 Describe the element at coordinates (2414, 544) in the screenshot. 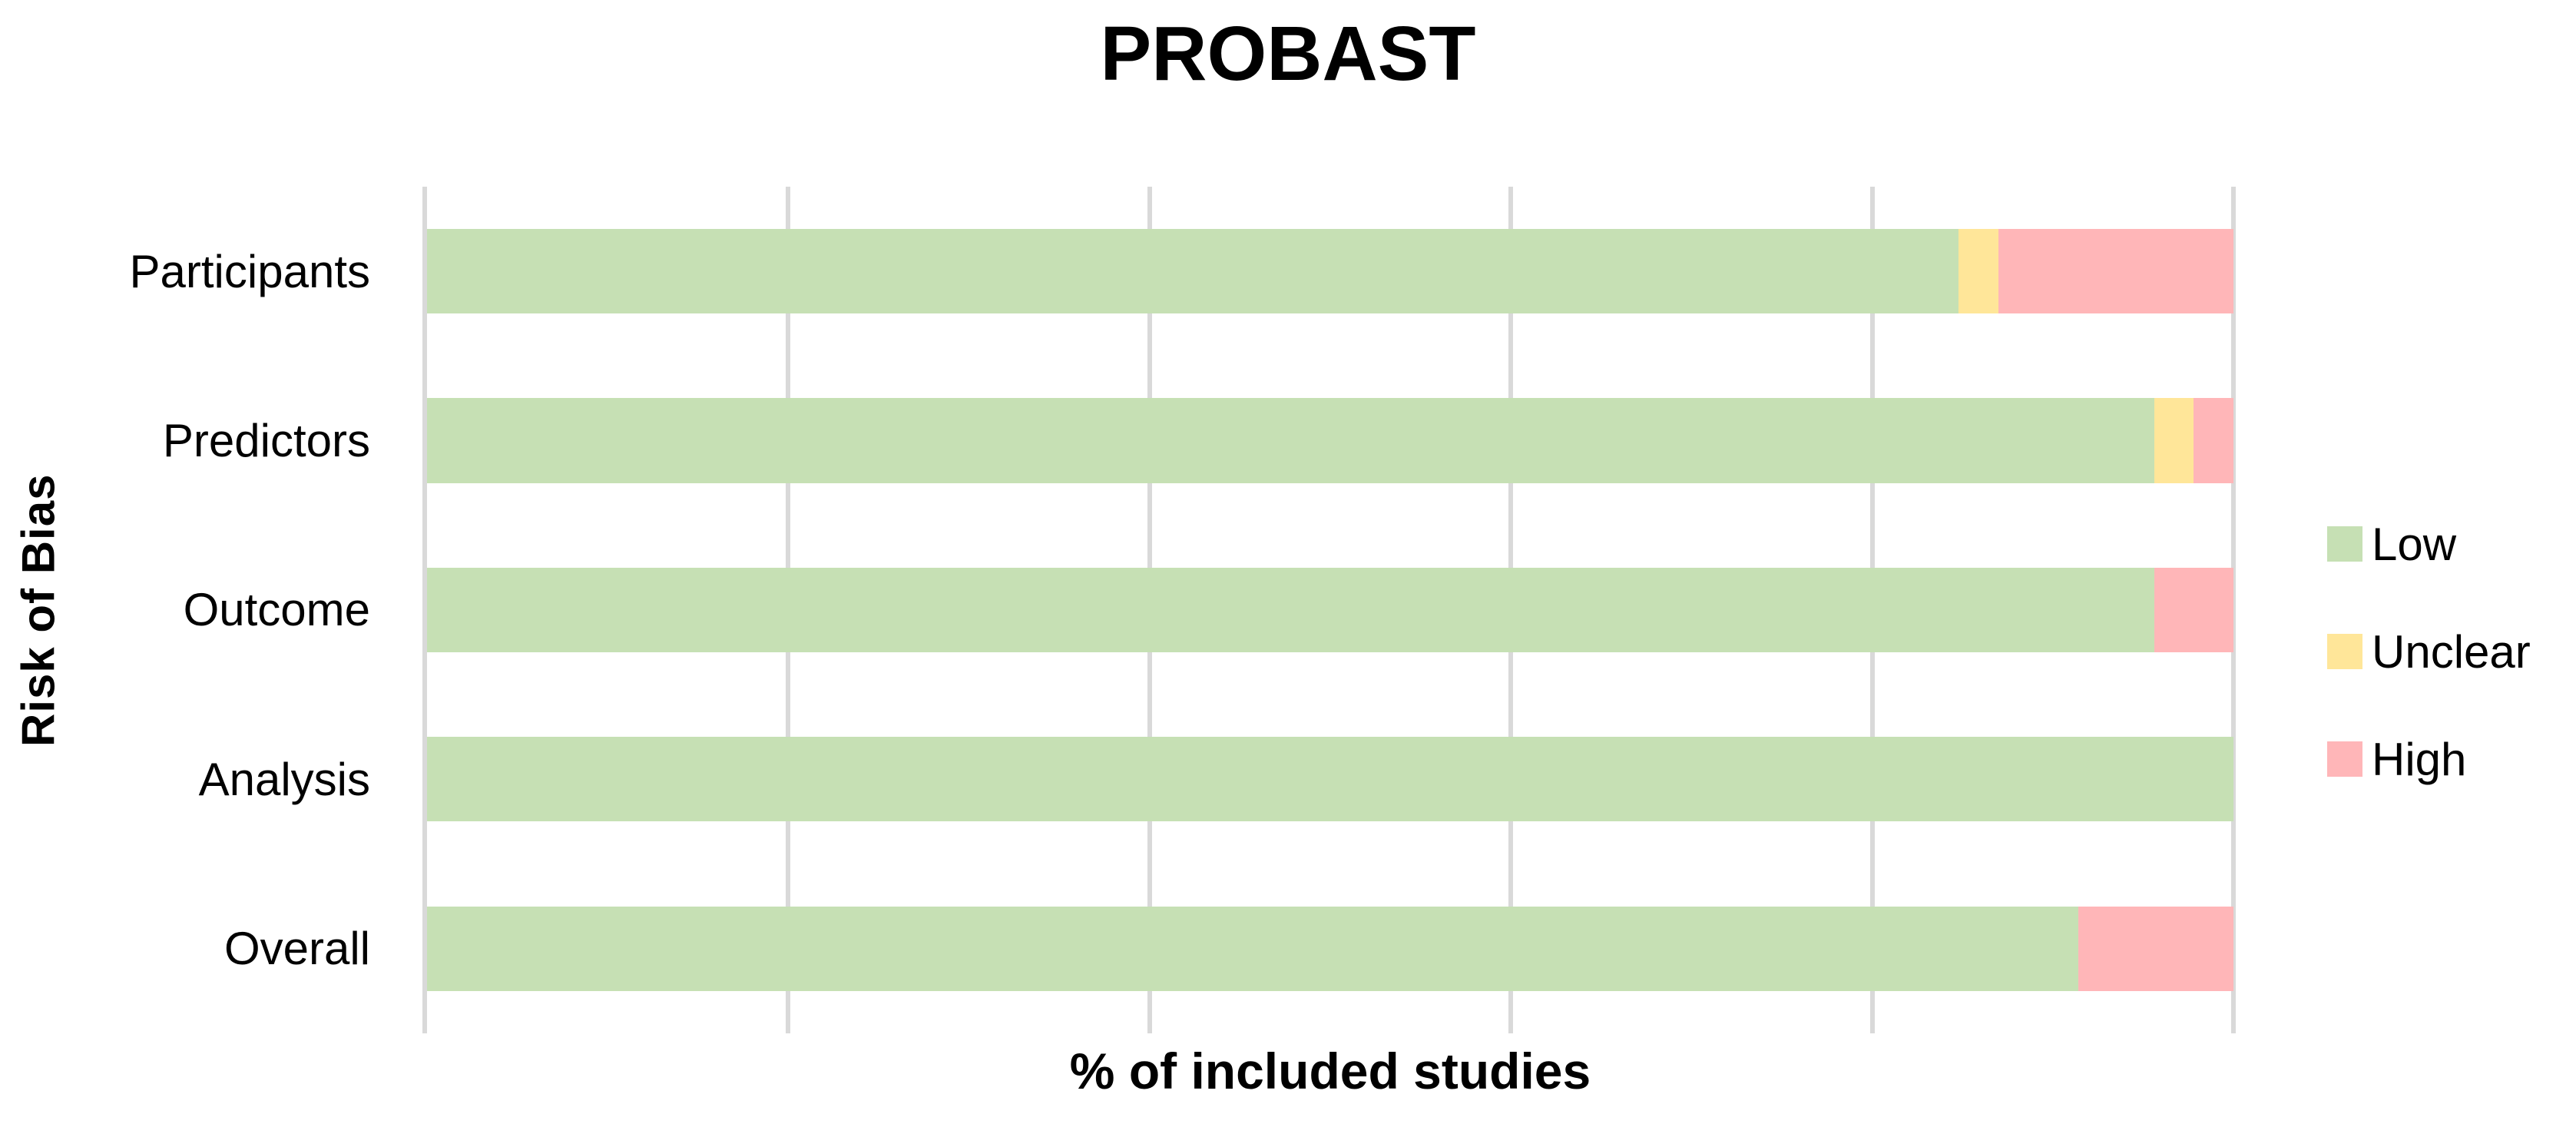

I see `legend-label-low: Low` at that location.